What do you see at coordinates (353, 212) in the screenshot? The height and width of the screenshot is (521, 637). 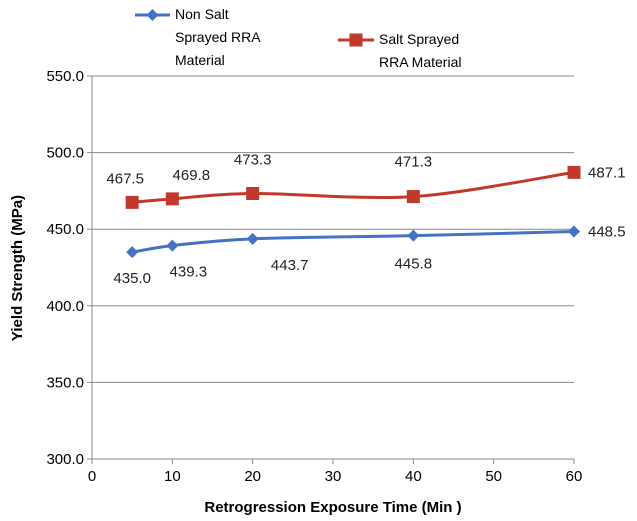 I see `series-layer` at bounding box center [353, 212].